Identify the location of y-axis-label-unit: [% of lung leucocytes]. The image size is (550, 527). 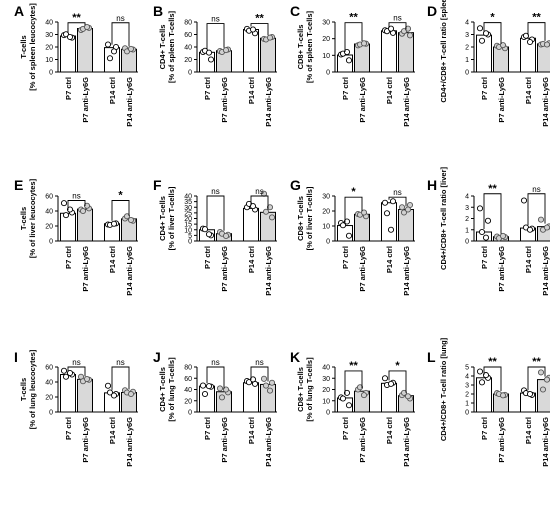
(32, 389).